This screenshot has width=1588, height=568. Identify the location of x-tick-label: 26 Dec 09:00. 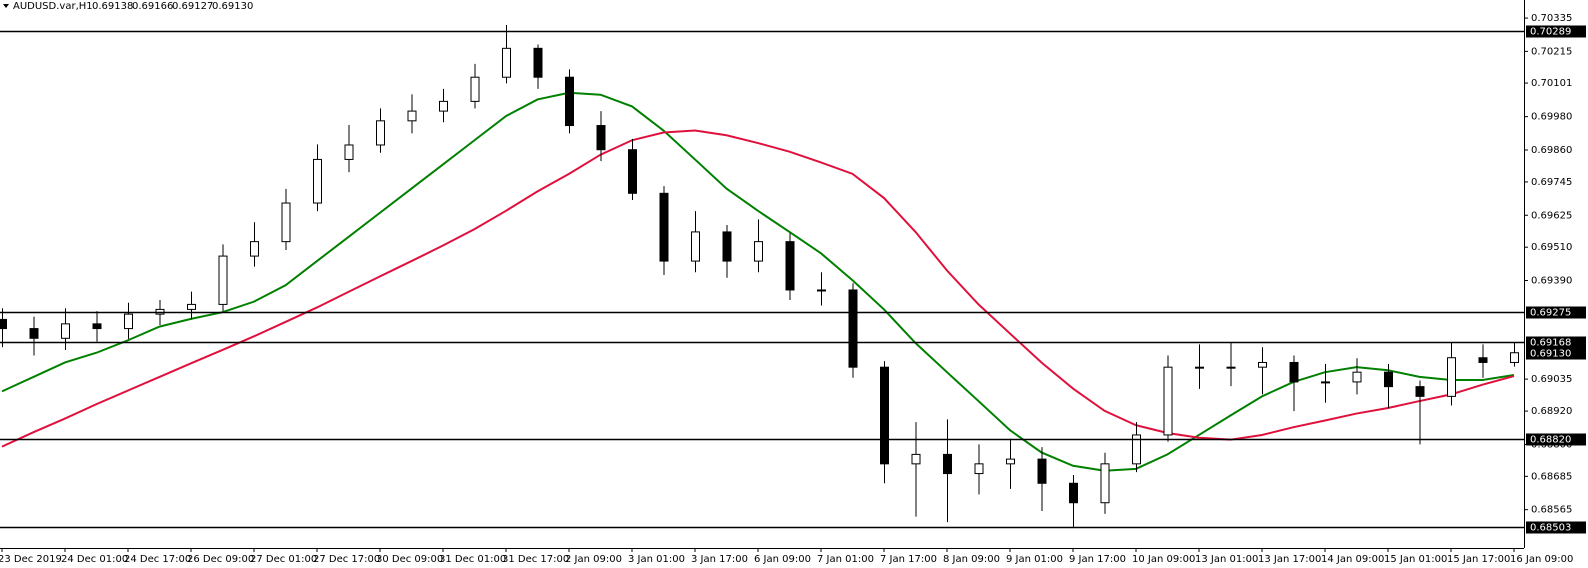
(220, 559).